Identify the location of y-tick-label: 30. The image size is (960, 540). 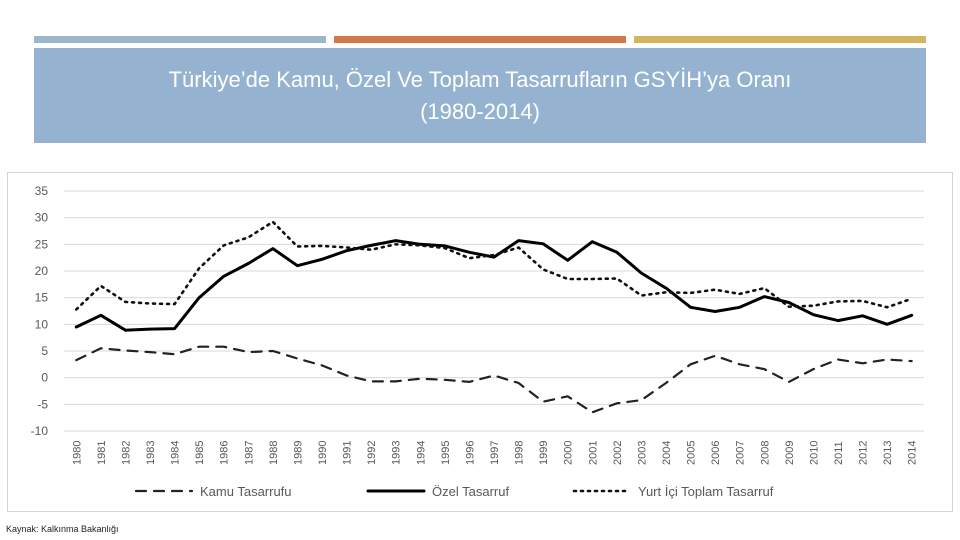
(42, 218).